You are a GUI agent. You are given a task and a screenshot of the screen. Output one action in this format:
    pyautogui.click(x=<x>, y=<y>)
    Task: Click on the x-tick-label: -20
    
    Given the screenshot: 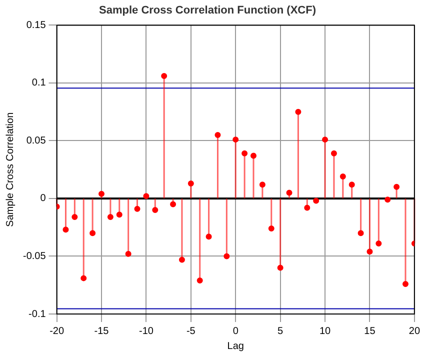 What is the action you would take?
    pyautogui.click(x=57, y=331)
    